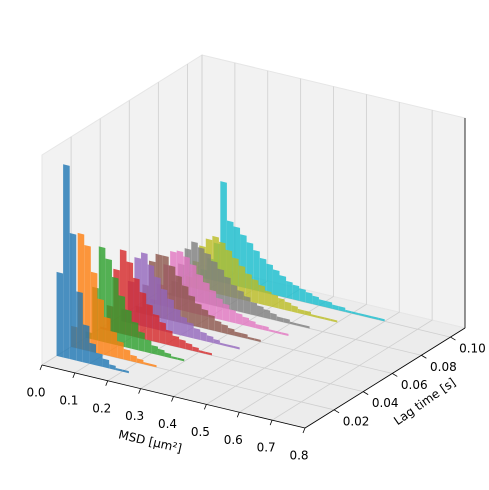 The height and width of the screenshot is (490, 489). I want to click on x-tick-label: 0.4, so click(167, 424).